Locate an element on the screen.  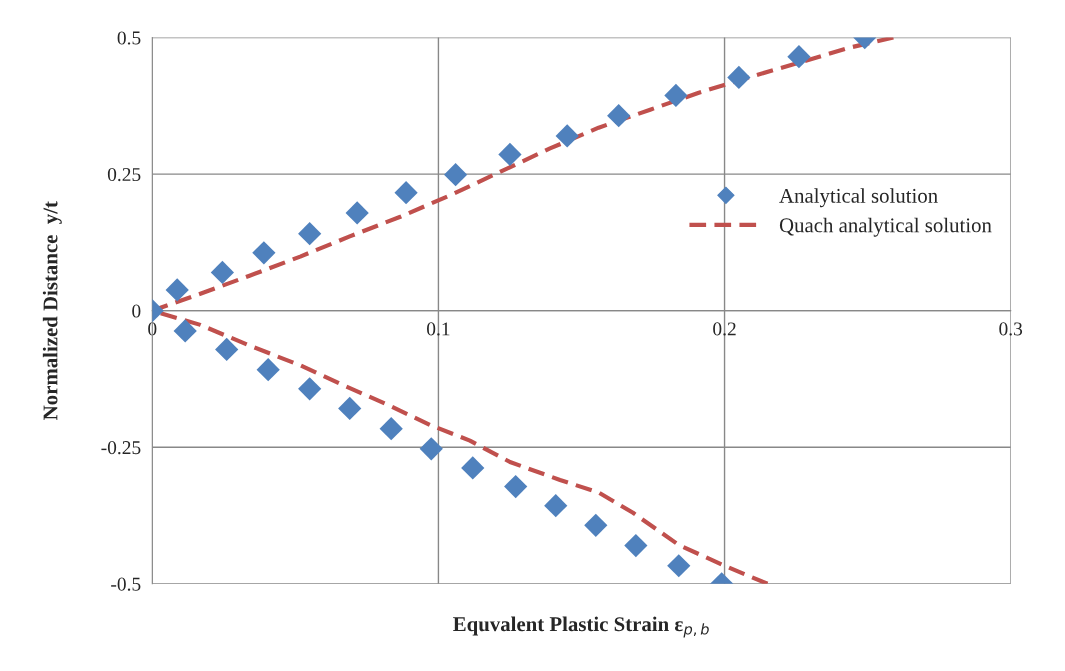
y-tick-label: 0.25 is located at coordinates (124, 174).